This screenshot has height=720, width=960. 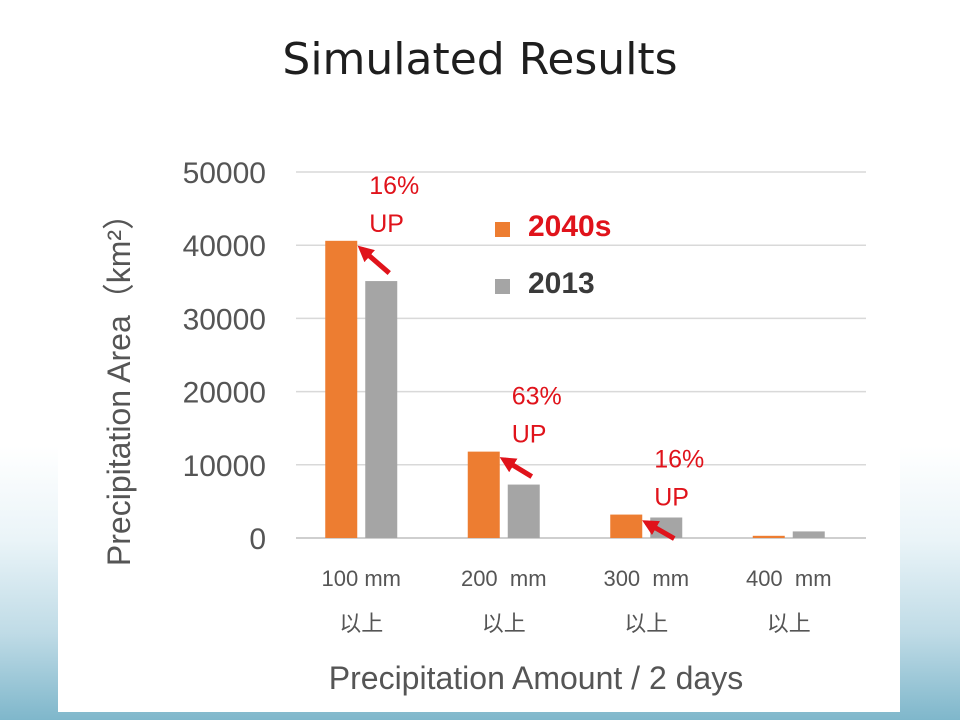 I want to click on y-tick-label: 10000, so click(x=224, y=466).